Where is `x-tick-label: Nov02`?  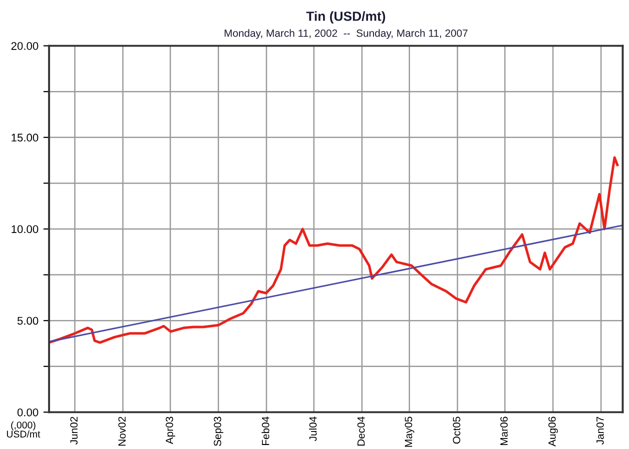 x-tick-label: Nov02 is located at coordinates (122, 431).